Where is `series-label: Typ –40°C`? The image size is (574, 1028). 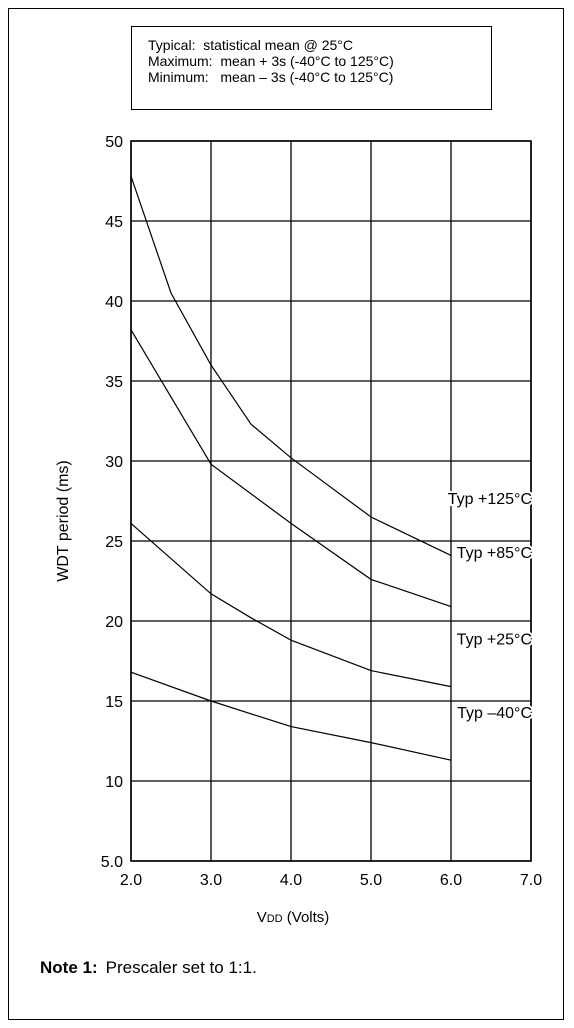
series-label: Typ –40°C is located at coordinates (494, 713).